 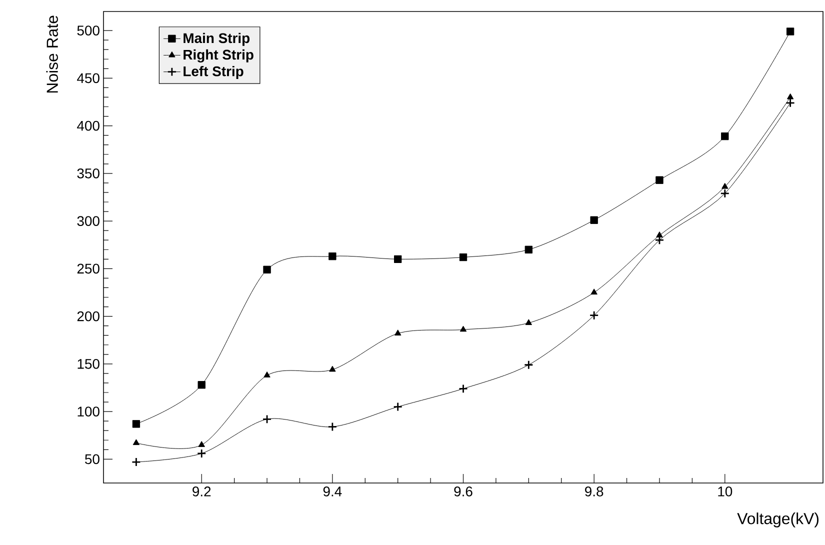 I want to click on y-tick-label: 400, so click(x=88, y=125).